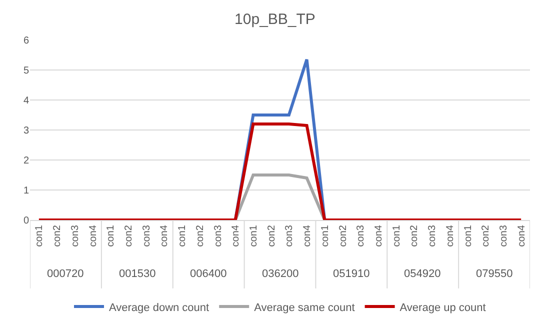 This screenshot has width=550, height=333. What do you see at coordinates (275, 19) in the screenshot?
I see `chart-title: 10p_BB_TP` at bounding box center [275, 19].